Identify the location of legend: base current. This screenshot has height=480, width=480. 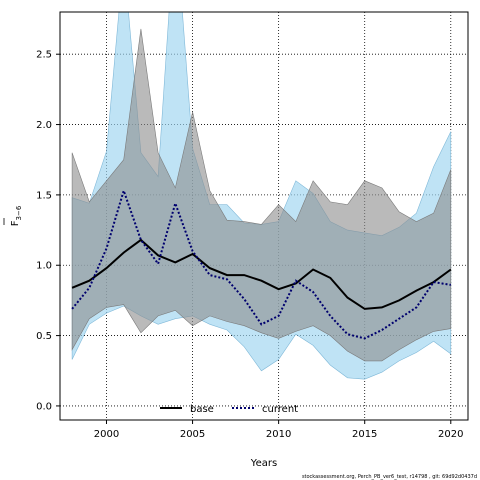
(229, 409).